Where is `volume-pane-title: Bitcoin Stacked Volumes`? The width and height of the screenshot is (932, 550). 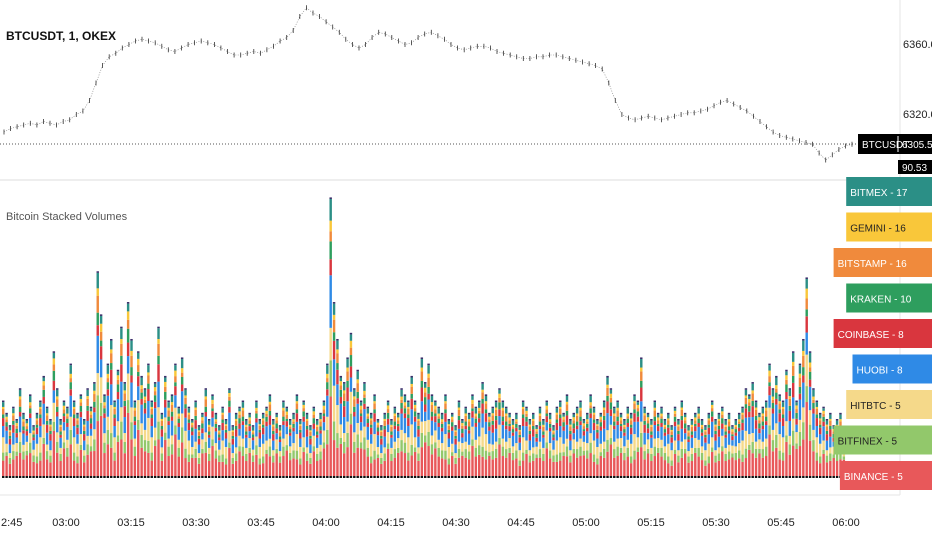 volume-pane-title: Bitcoin Stacked Volumes is located at coordinates (67, 217).